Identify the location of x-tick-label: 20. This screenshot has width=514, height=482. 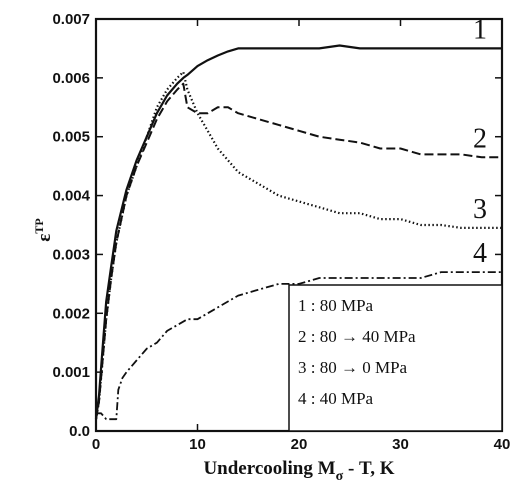
(299, 444).